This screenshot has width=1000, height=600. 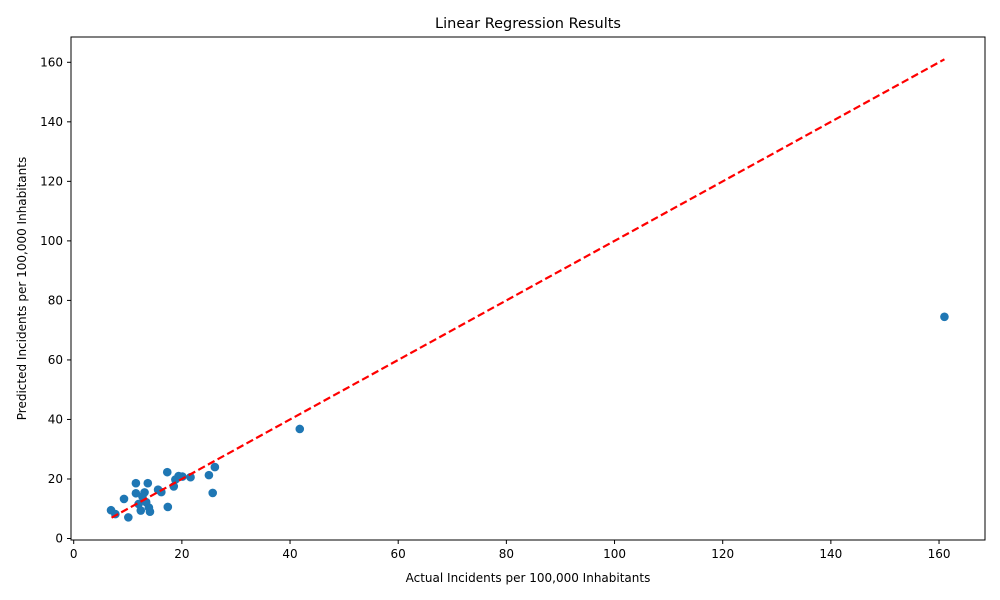 What do you see at coordinates (59, 539) in the screenshot?
I see `y-tick-label: 0` at bounding box center [59, 539].